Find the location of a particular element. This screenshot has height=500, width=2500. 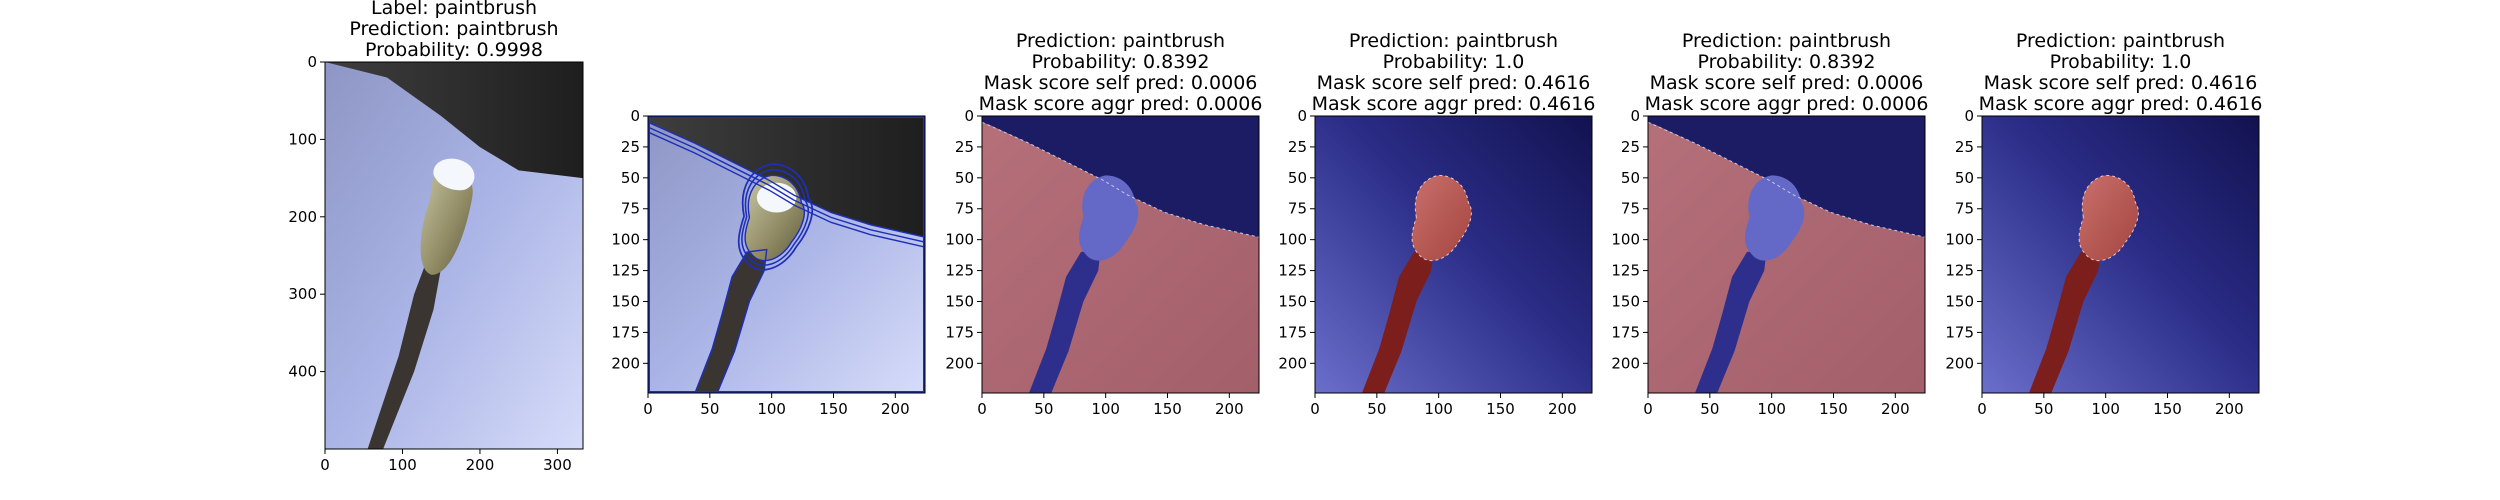

catkin is located at coordinates (446, 218).